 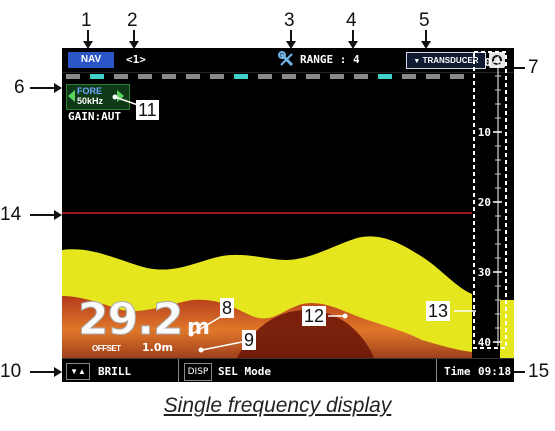 What do you see at coordinates (88, 39) in the screenshot?
I see `callout-1-arrow` at bounding box center [88, 39].